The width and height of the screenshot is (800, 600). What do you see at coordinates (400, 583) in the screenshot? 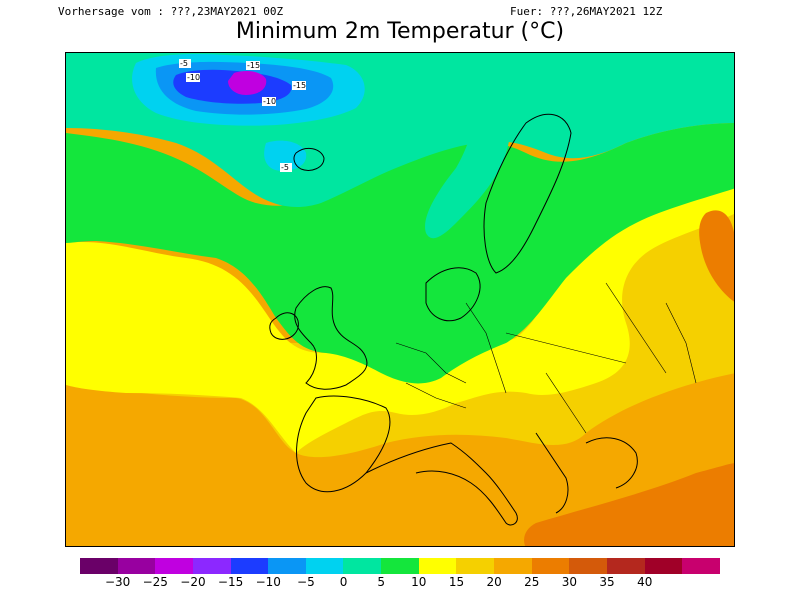
I see `legend-labels: −30 −25 −20 −15 −10 −5 0 5 10 15 20 25 30 35 40` at bounding box center [400, 583].